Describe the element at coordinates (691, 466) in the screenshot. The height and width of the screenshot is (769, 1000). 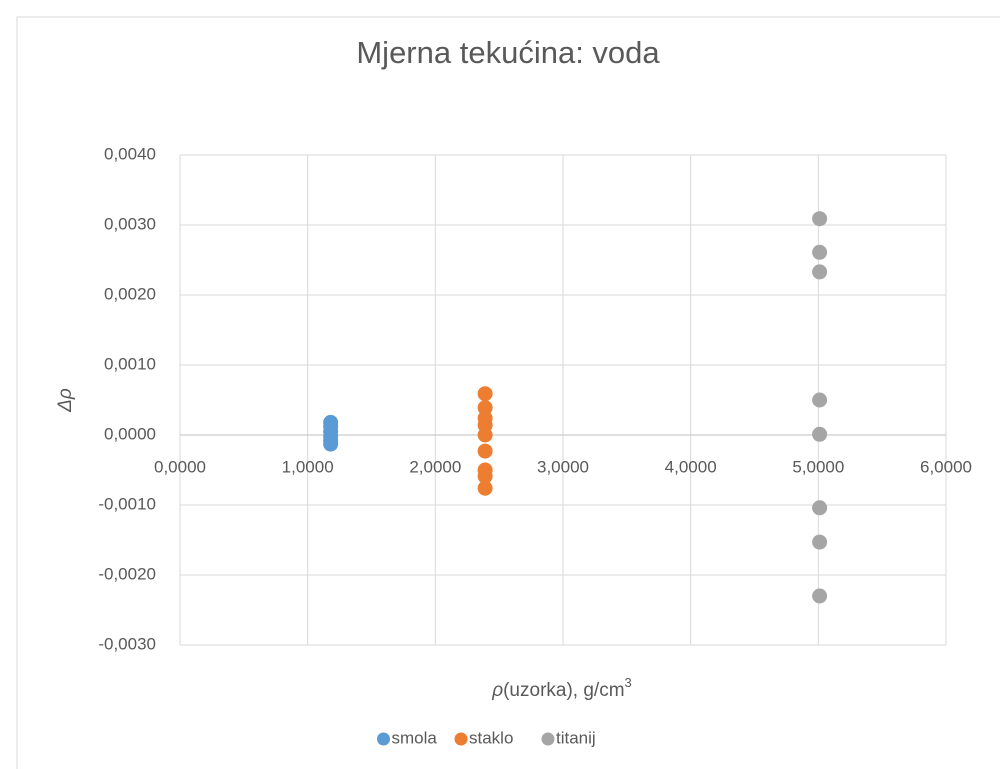
I see `x-tick-label: 4,0000` at that location.